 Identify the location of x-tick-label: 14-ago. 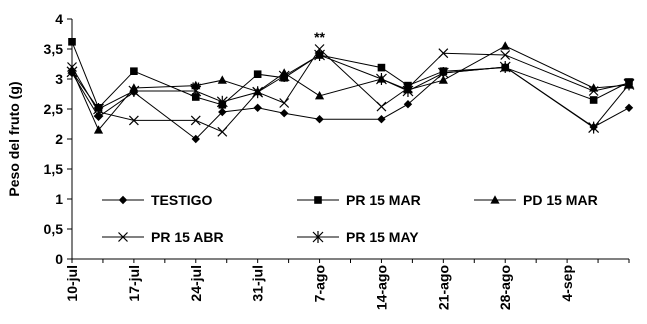
(381, 287).